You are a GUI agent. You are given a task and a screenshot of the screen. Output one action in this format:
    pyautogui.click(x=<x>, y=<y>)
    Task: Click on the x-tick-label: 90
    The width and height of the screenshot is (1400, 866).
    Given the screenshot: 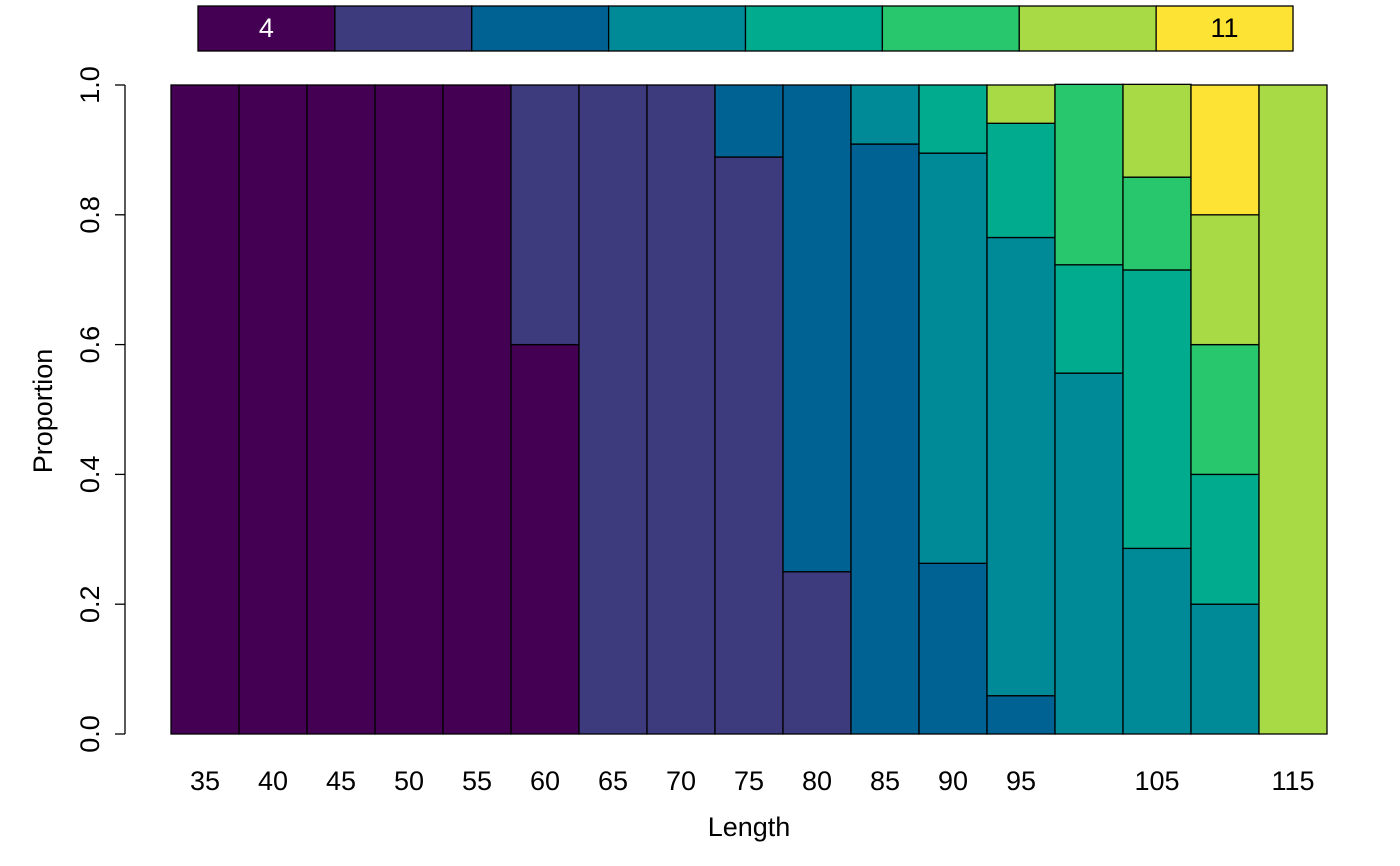 What is the action you would take?
    pyautogui.click(x=953, y=781)
    